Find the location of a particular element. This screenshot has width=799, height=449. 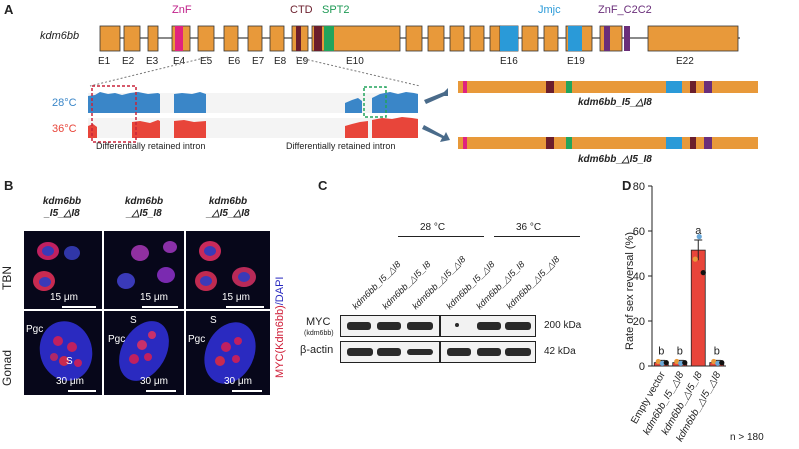

panel-label-c: C is located at coordinates (323, 185).